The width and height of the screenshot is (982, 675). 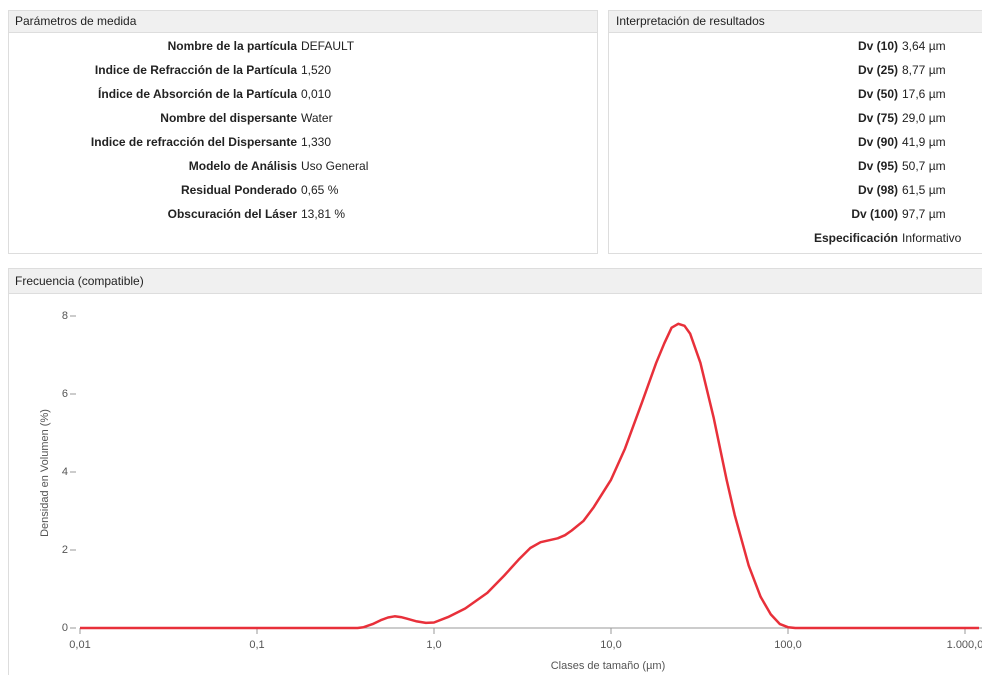 I want to click on x-tick-label: 1.000,0, so click(x=964, y=645).